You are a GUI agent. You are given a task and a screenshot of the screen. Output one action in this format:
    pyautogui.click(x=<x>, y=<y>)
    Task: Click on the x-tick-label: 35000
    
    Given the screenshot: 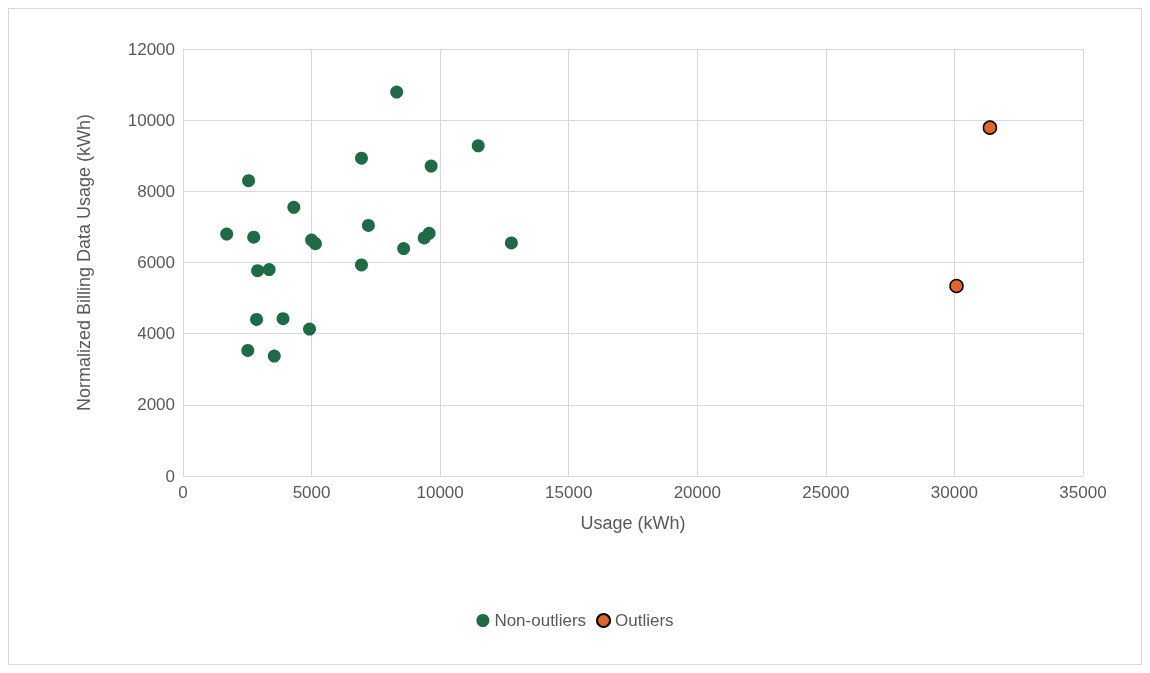 What is the action you would take?
    pyautogui.click(x=1083, y=492)
    